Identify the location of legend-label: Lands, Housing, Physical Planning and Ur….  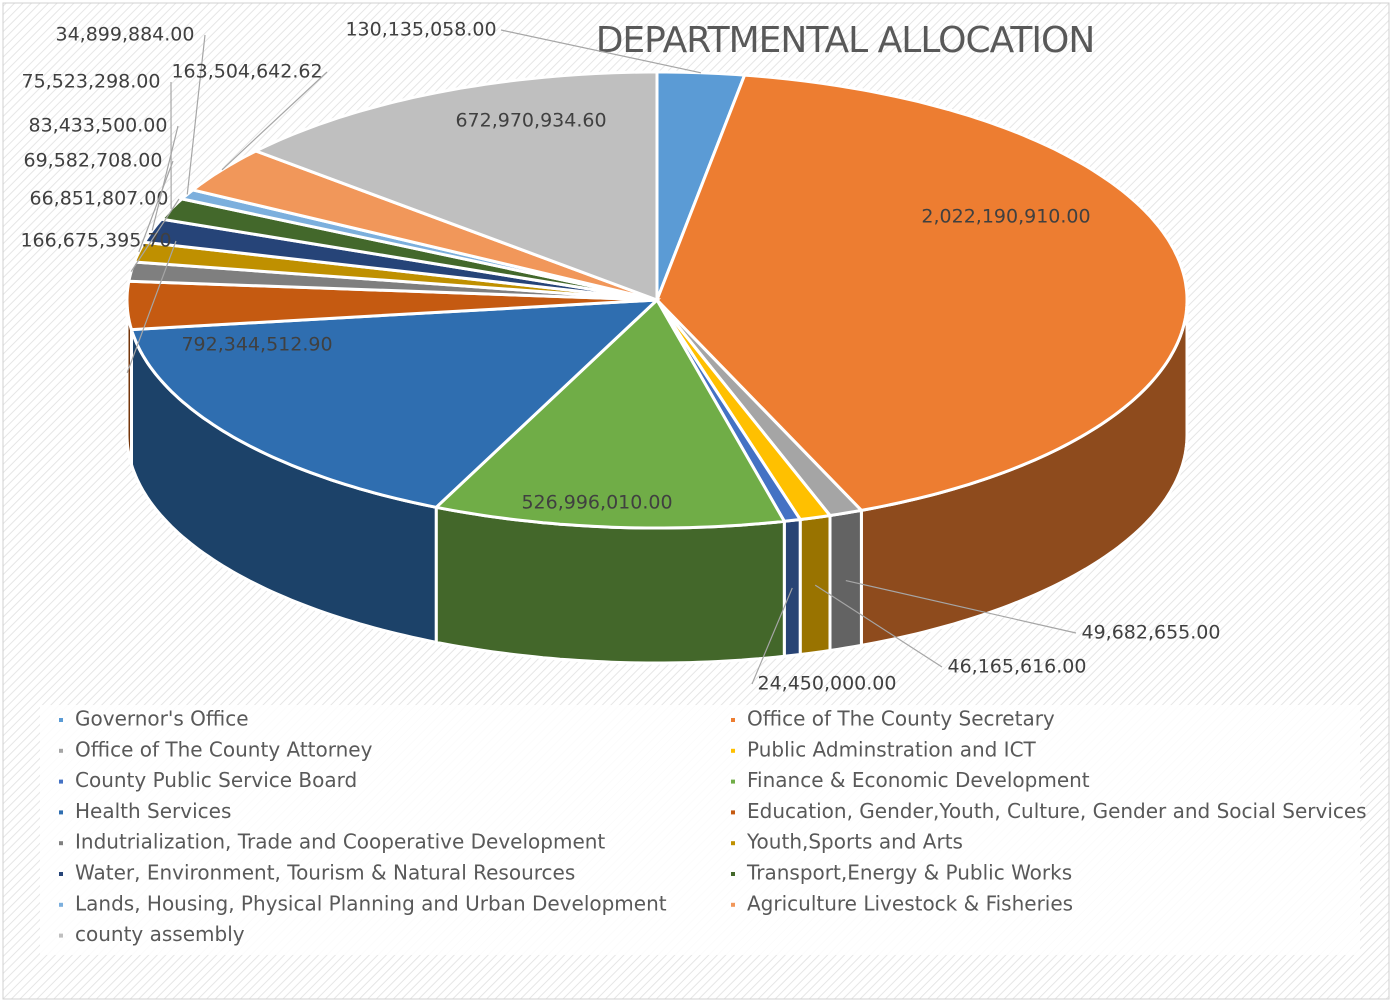
(371, 903).